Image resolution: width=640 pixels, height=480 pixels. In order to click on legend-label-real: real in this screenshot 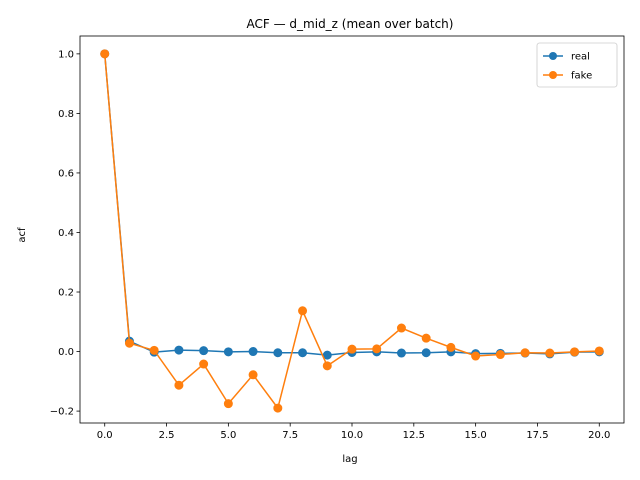, I will do `click(580, 57)`.